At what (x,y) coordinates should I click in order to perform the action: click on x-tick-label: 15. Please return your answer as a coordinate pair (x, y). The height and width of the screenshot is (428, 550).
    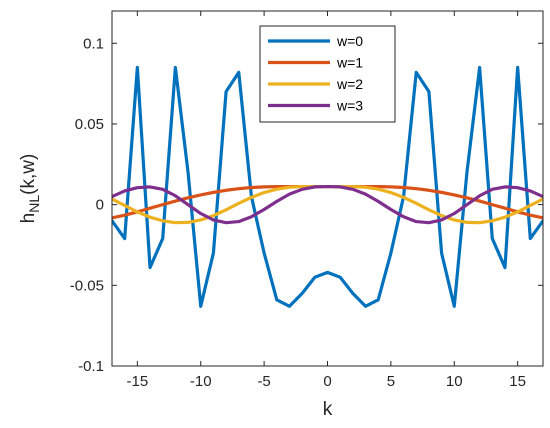
    Looking at the image, I should click on (517, 381).